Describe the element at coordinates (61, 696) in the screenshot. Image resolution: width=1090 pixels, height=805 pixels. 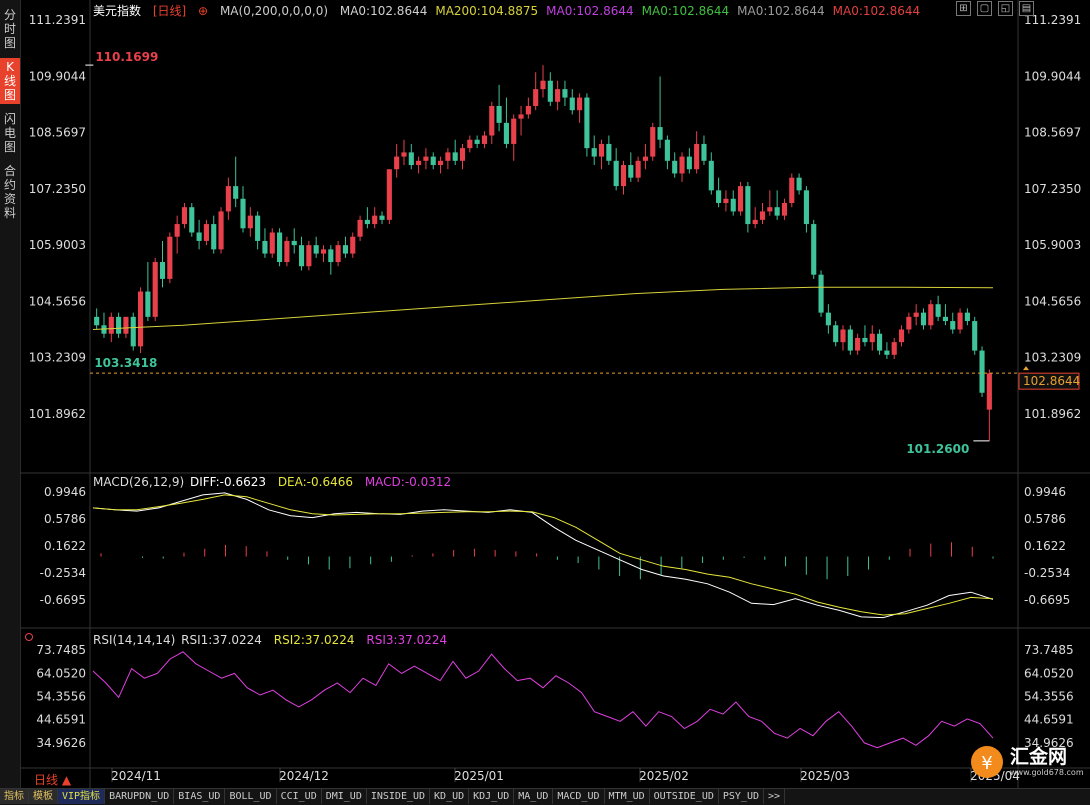
I see `rsi-axis-left-label: 54.3556` at that location.